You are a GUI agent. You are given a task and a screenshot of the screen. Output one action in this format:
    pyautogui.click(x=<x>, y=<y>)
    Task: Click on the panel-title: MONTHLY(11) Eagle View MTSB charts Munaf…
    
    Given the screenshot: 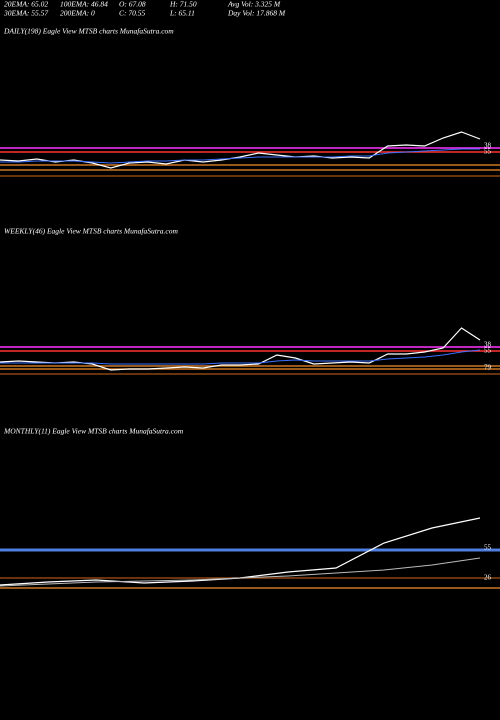 What is the action you would take?
    pyautogui.click(x=93, y=431)
    